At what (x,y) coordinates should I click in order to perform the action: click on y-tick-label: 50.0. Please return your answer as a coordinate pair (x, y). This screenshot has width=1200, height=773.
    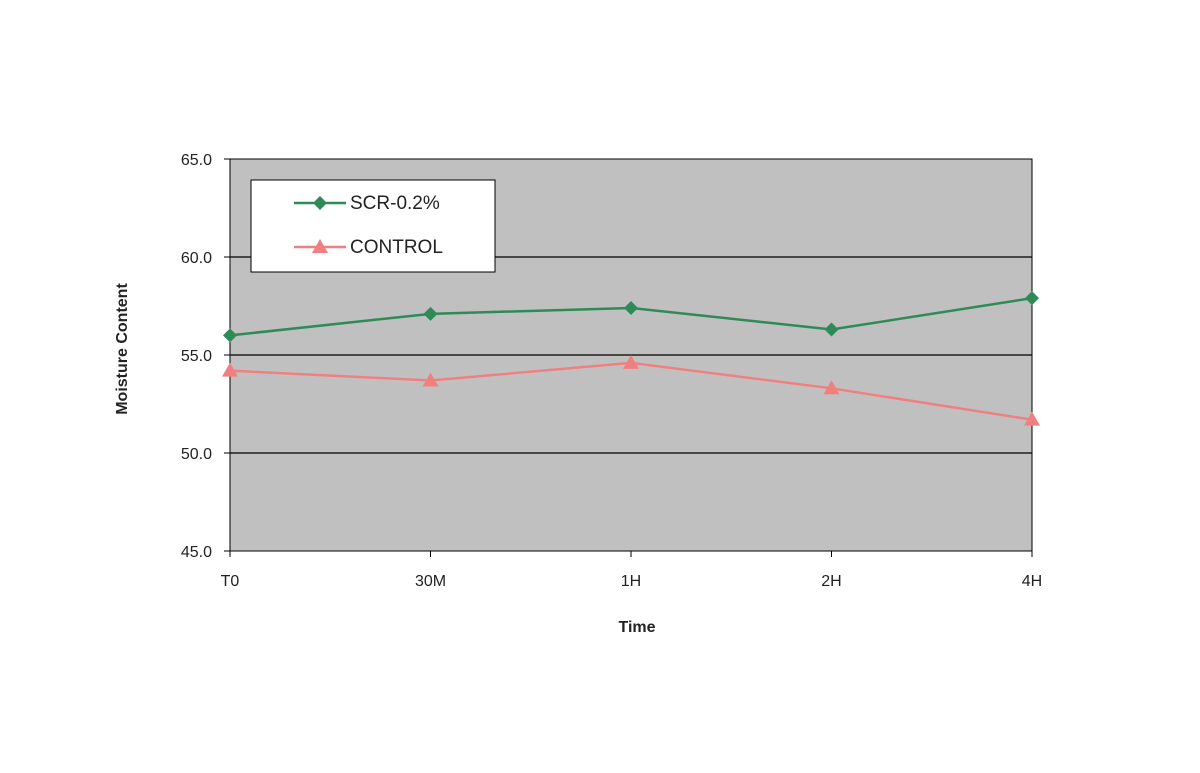
    Looking at the image, I should click on (196, 454).